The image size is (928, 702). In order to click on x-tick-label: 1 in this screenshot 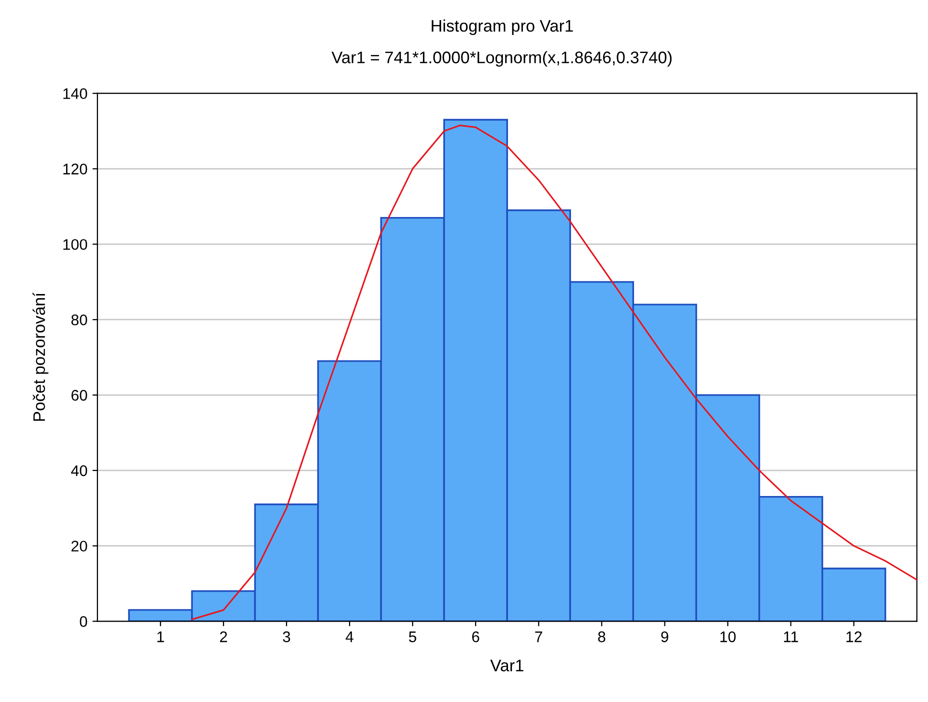, I will do `click(160, 637)`.